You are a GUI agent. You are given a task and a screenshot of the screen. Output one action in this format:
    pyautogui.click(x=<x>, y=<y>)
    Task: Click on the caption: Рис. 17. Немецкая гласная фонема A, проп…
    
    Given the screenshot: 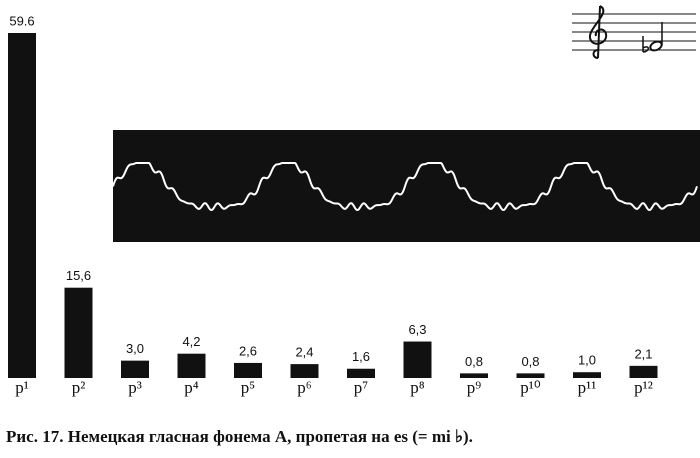 What is the action you would take?
    pyautogui.click(x=239, y=436)
    